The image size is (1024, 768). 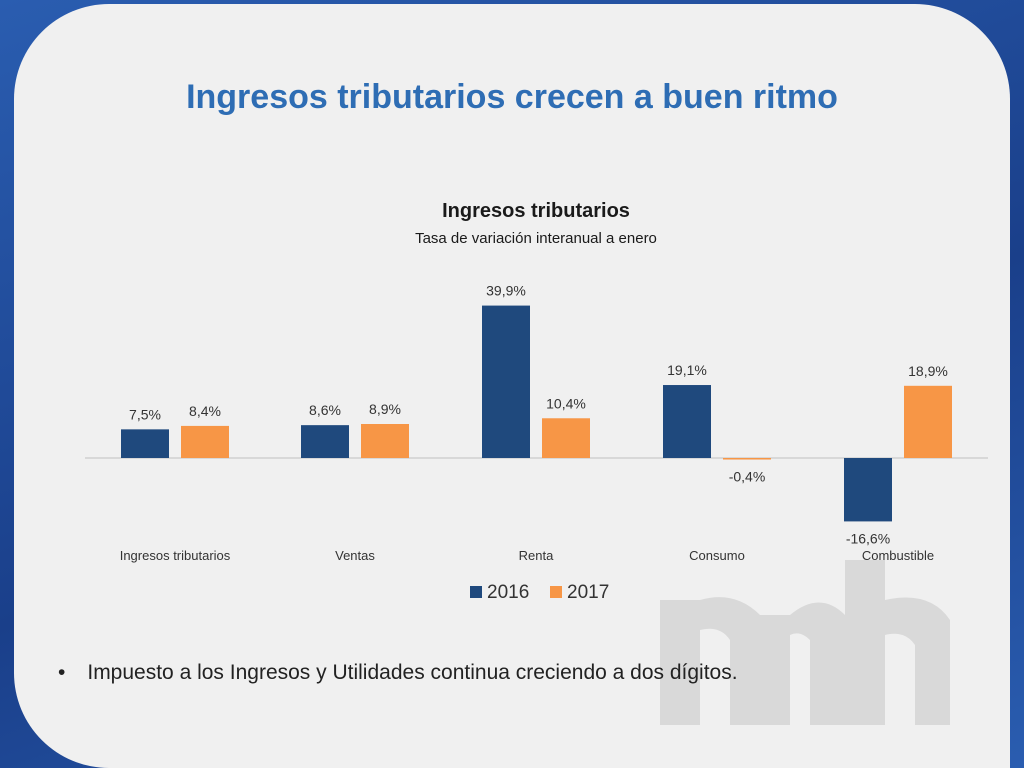 I want to click on data-label-2017-0: 8,4%, so click(x=205, y=411).